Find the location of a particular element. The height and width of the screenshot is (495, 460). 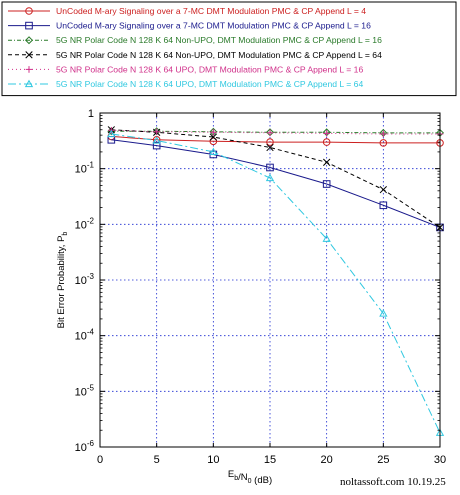

y-axis-label-text: Bit Error Probability, Pb is located at coordinates (62, 280).